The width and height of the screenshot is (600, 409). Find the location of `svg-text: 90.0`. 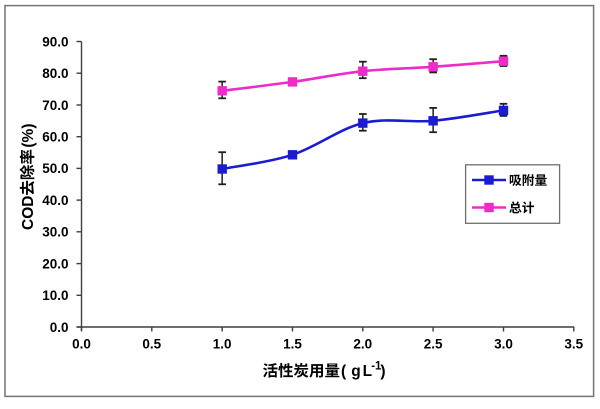

svg-text: 90.0 is located at coordinates (55, 41).